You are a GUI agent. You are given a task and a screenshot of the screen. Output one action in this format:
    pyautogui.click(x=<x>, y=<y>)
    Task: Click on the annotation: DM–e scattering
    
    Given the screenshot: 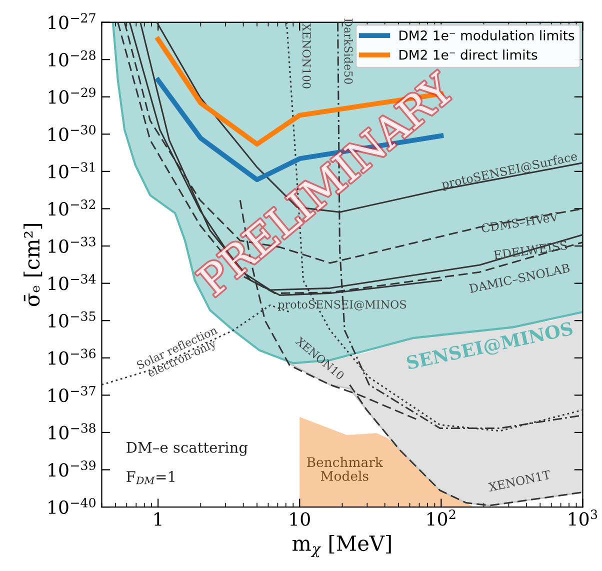 What is the action you would take?
    pyautogui.click(x=187, y=449)
    